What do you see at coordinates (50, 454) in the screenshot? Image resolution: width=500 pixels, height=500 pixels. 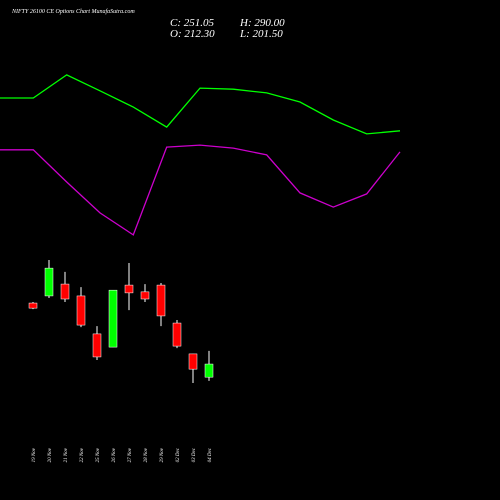 I see `x-tick-label: 20 Nov` at bounding box center [50, 454].